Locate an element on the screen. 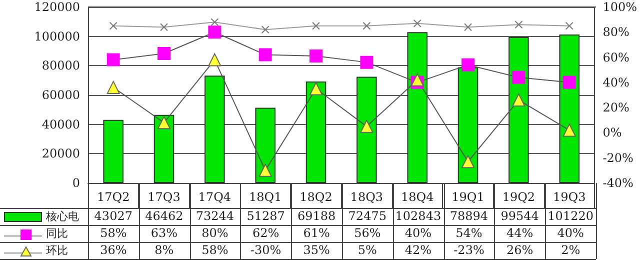 The height and width of the screenshot is (261, 640). data-label: 42% is located at coordinates (418, 250).